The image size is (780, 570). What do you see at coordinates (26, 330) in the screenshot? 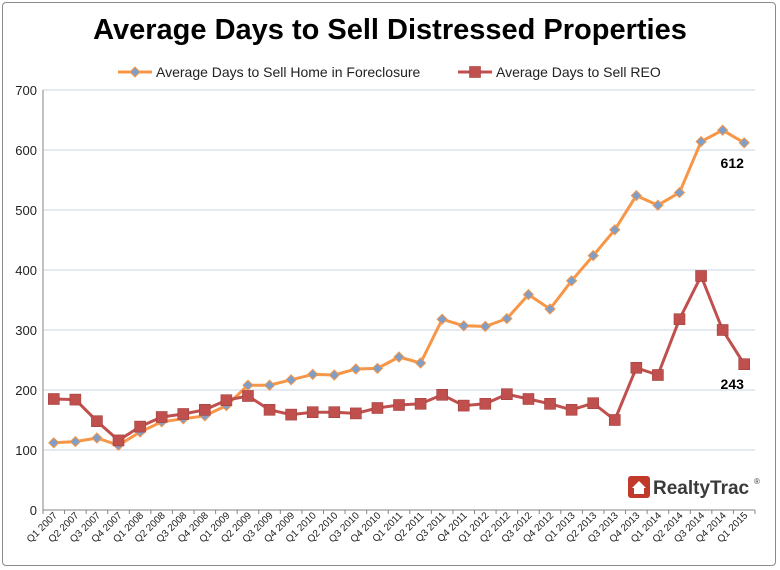
I see `y-tick-label: 300` at bounding box center [26, 330].